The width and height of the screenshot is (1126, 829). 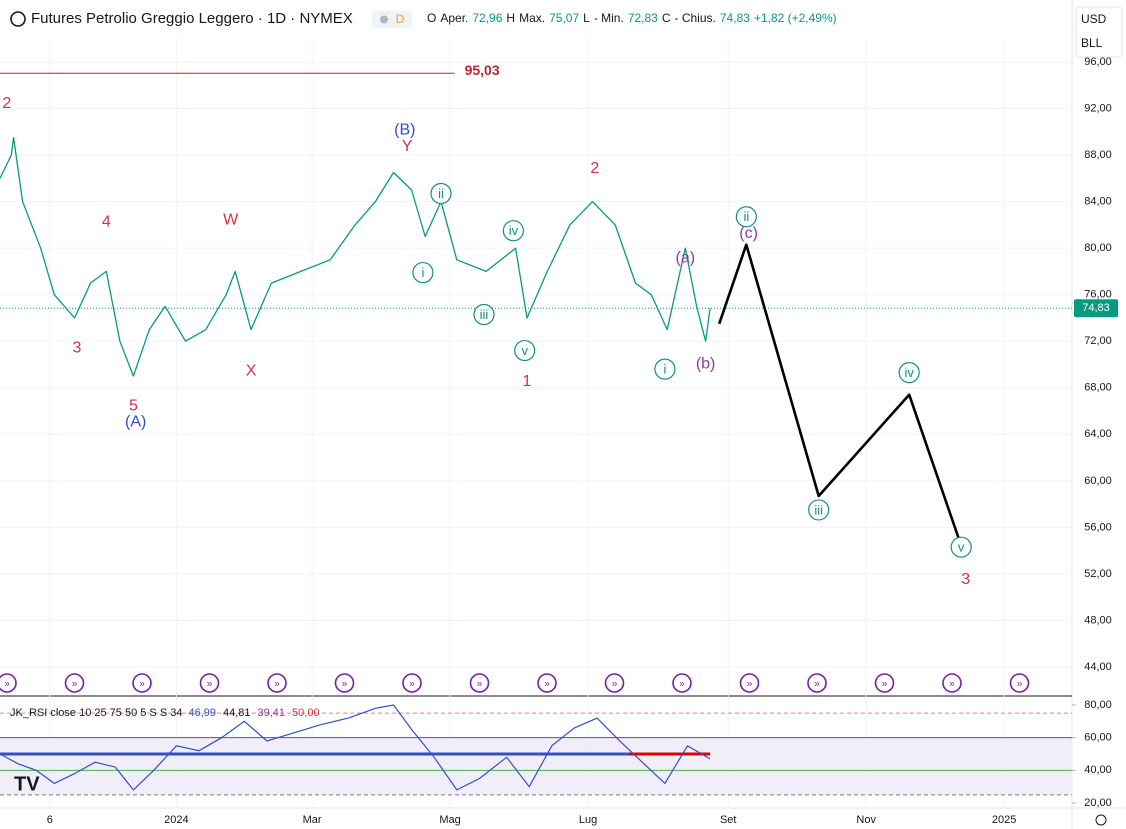 I want to click on y-tick-label: 96,00, so click(x=1098, y=62).